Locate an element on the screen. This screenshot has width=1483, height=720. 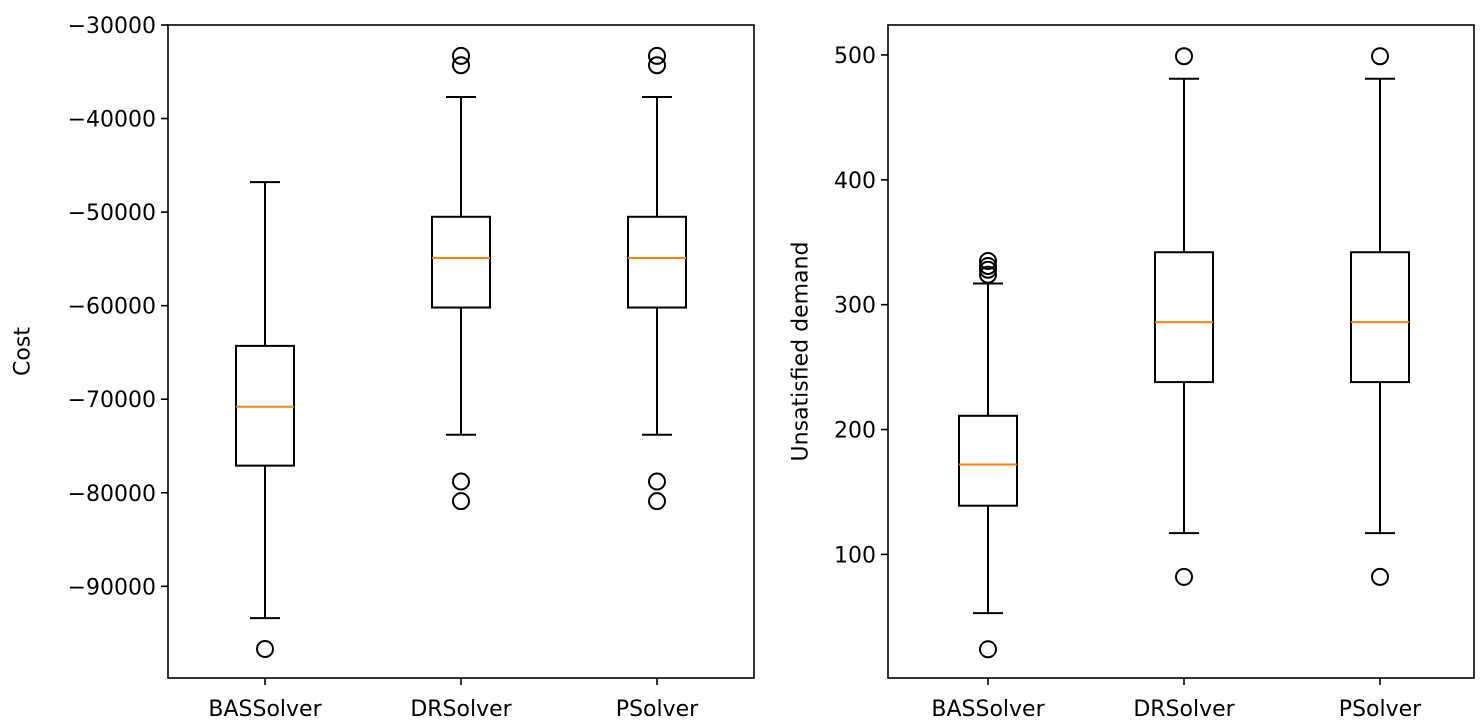
y-tick-label: −60000 is located at coordinates (112, 307).